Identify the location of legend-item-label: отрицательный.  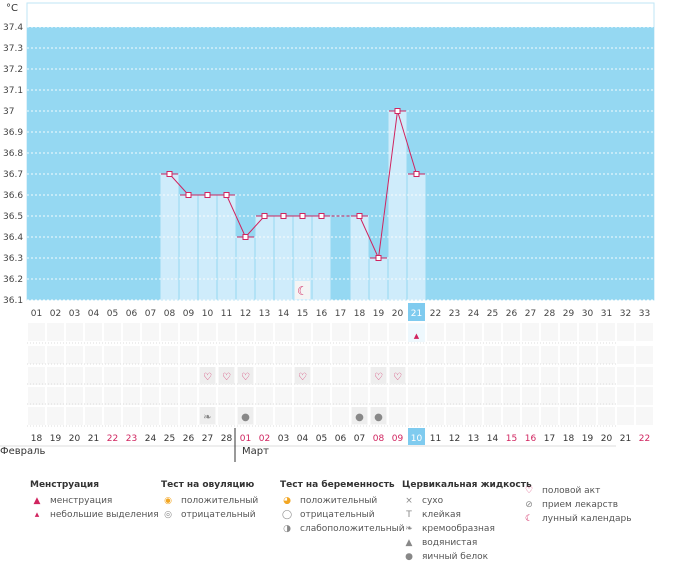
(218, 515).